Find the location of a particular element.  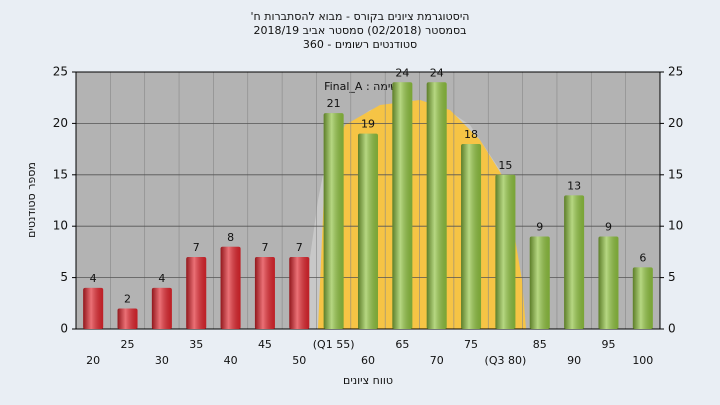

x-tick-label: 25 is located at coordinates (128, 344).